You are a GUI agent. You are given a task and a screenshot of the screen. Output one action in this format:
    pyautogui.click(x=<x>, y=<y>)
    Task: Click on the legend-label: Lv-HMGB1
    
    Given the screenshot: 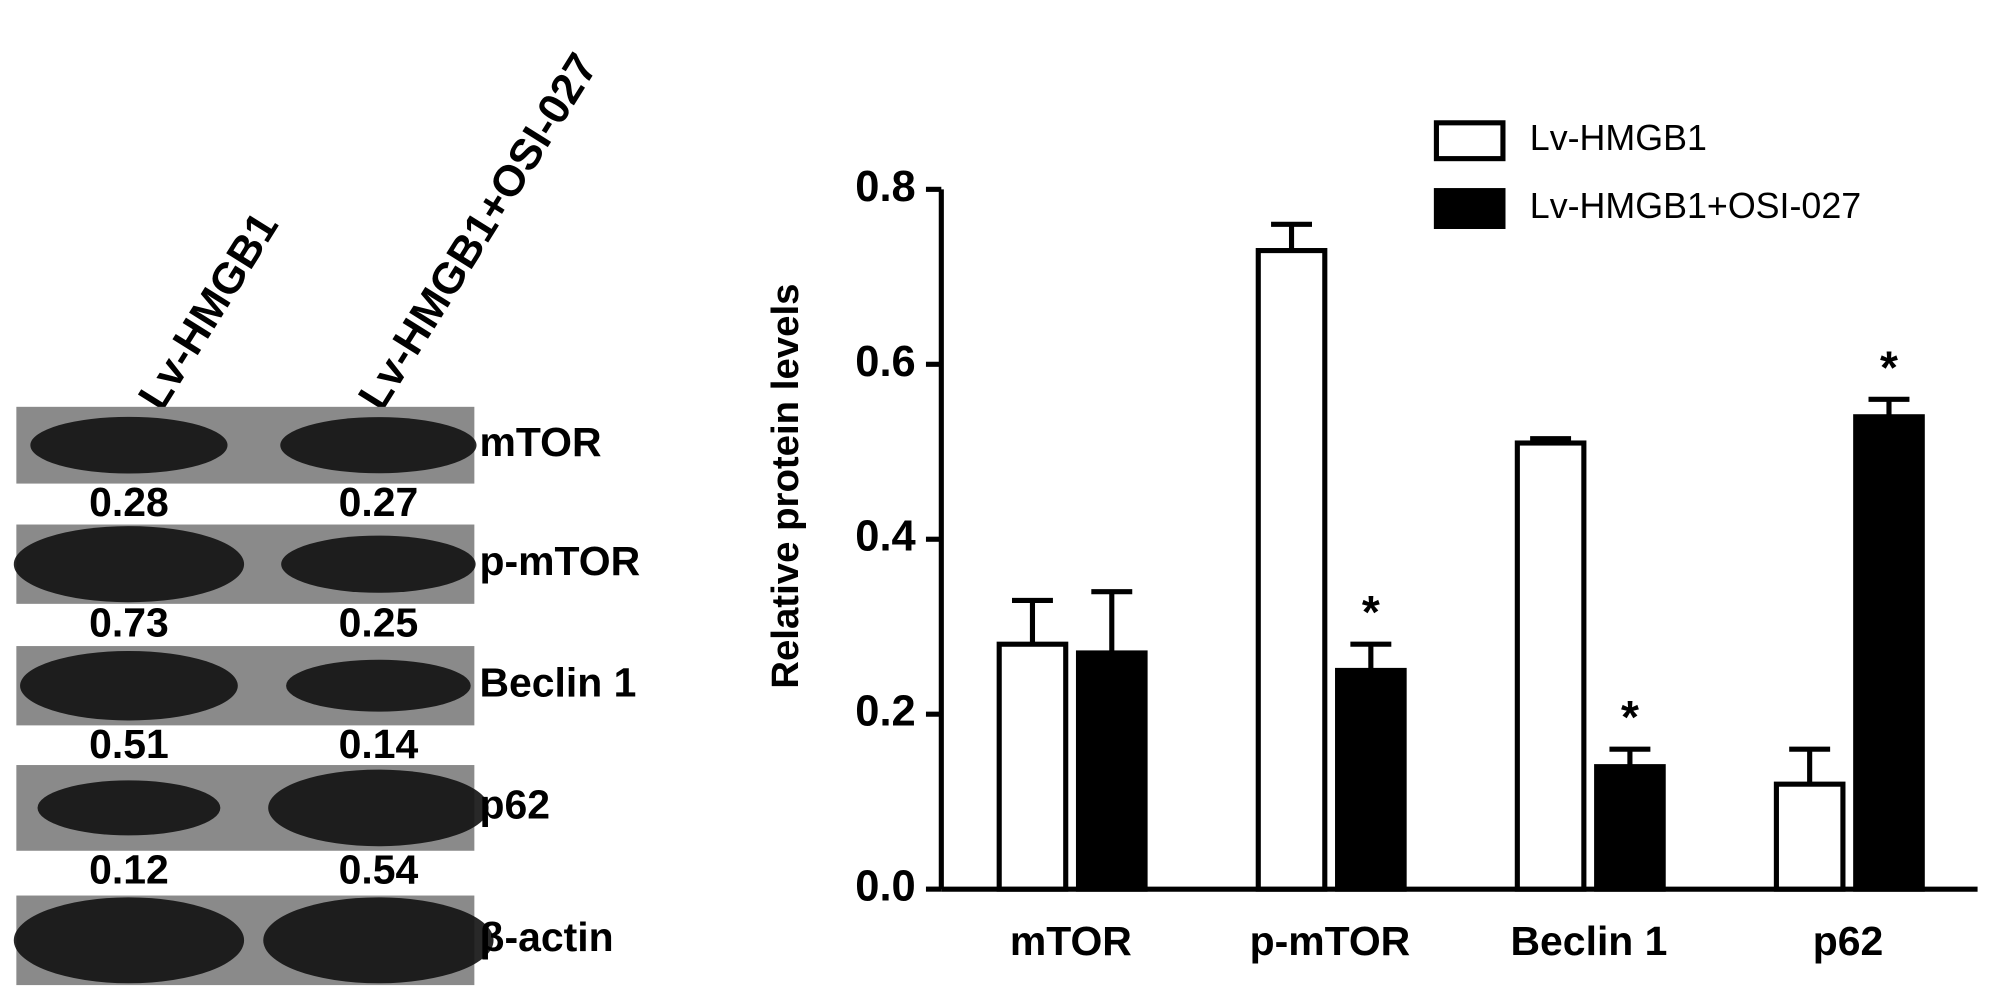 What is the action you would take?
    pyautogui.click(x=1618, y=138)
    